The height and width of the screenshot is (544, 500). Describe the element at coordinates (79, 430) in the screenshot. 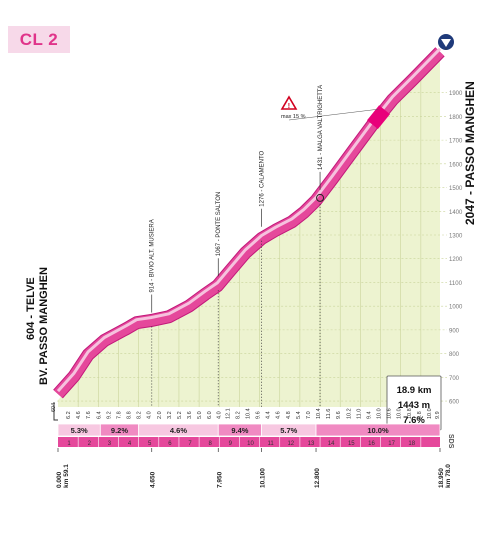

I see `segment-grade-label: 5.3%` at that location.